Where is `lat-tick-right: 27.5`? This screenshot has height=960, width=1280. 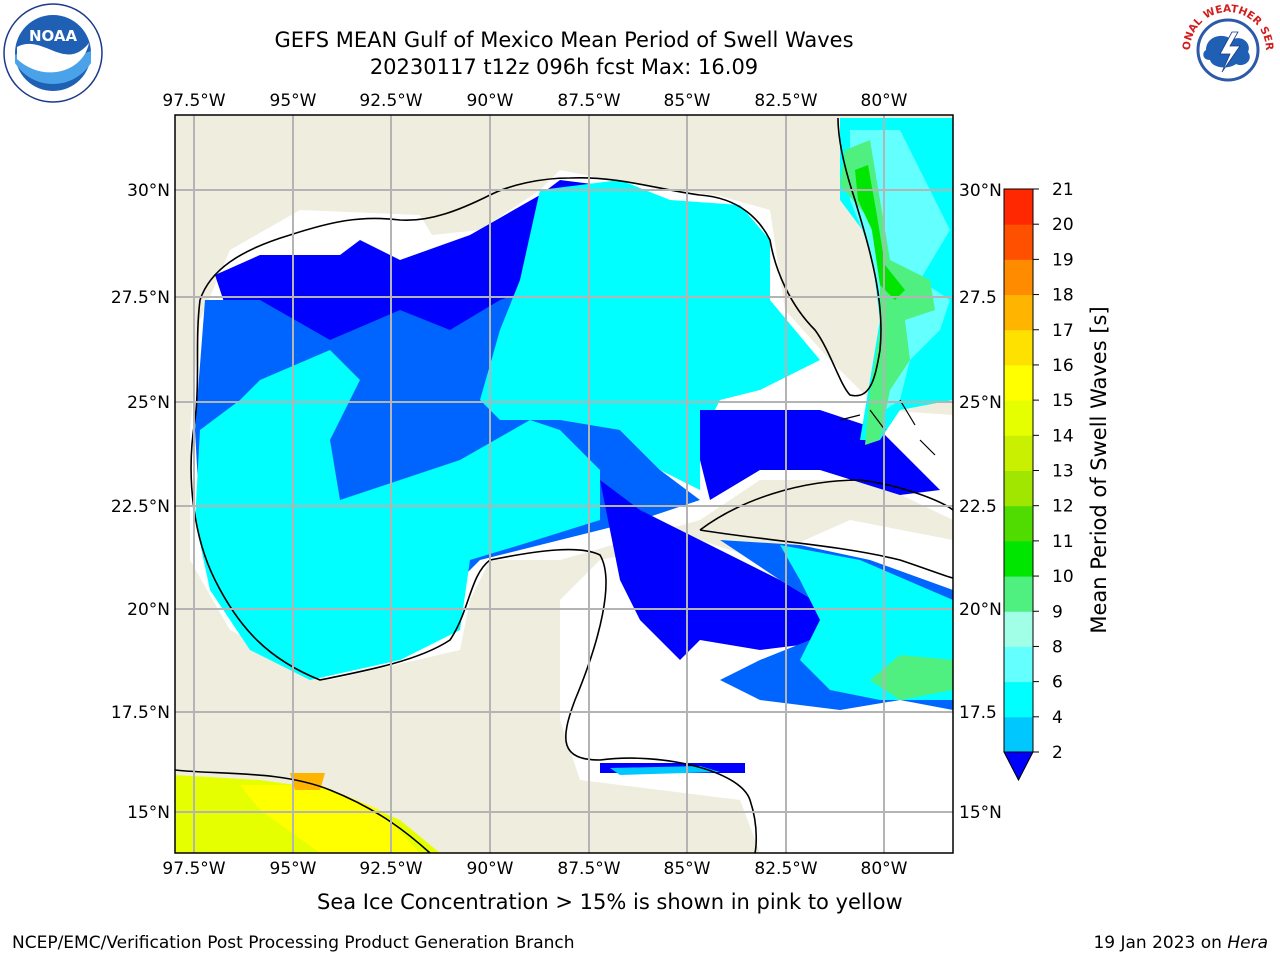
lat-tick-right: 27.5 is located at coordinates (978, 298).